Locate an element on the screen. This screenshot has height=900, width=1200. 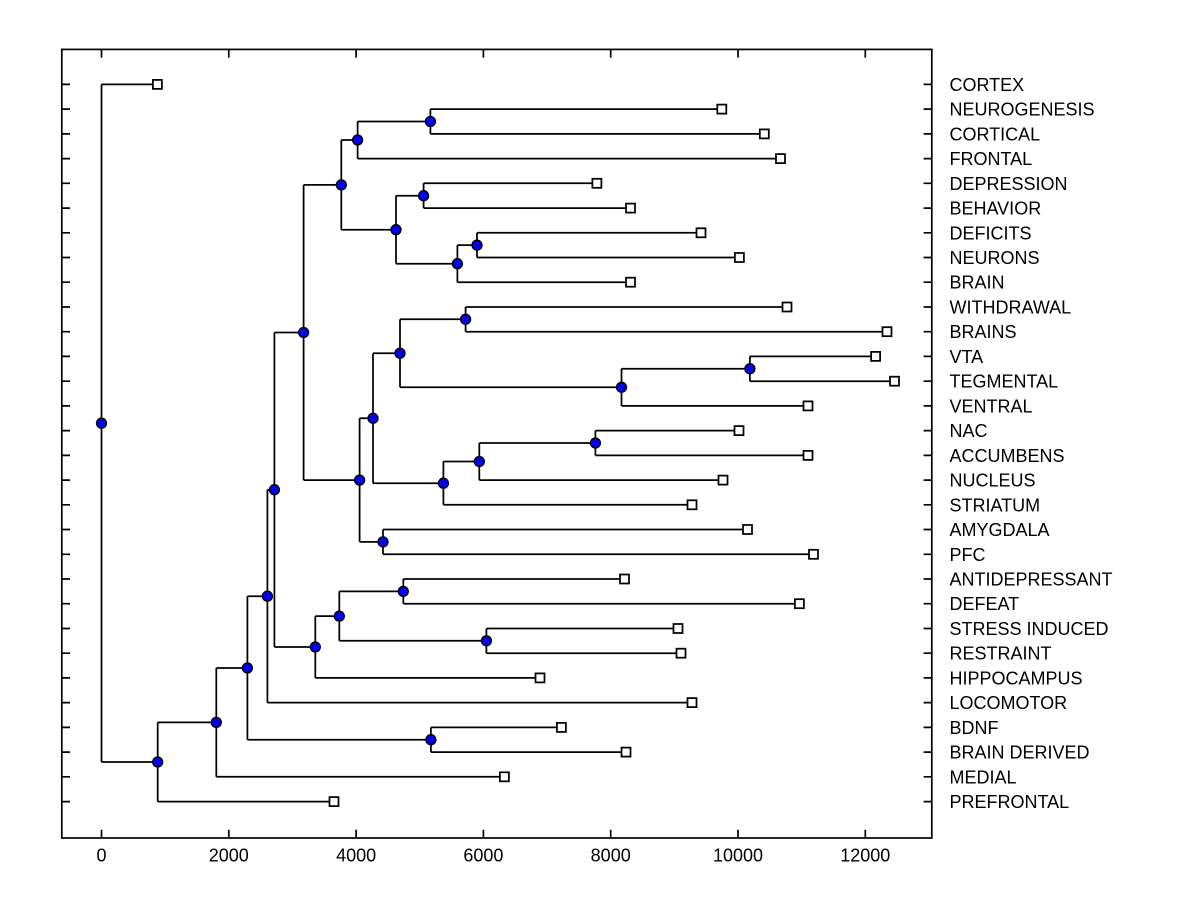
svg-text: BRAIN is located at coordinates (977, 283).